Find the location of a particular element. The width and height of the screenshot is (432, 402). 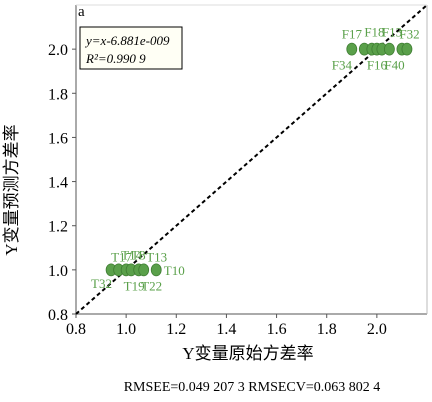

y-tick-label: 1.2 is located at coordinates (58, 227).